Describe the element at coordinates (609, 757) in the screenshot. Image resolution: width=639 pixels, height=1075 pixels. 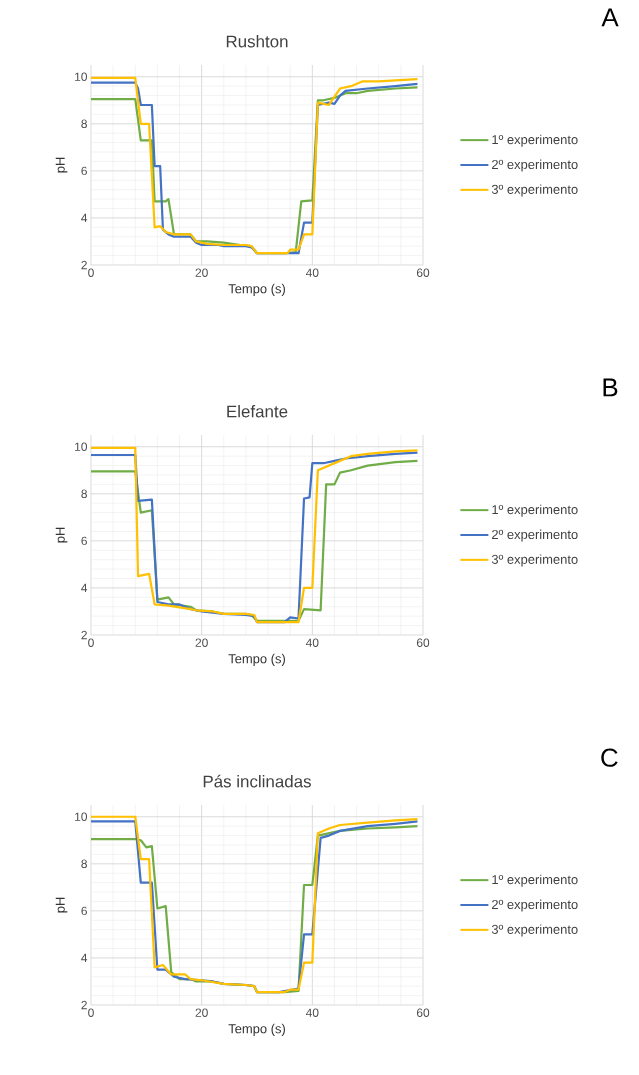
I see `text: C` at that location.